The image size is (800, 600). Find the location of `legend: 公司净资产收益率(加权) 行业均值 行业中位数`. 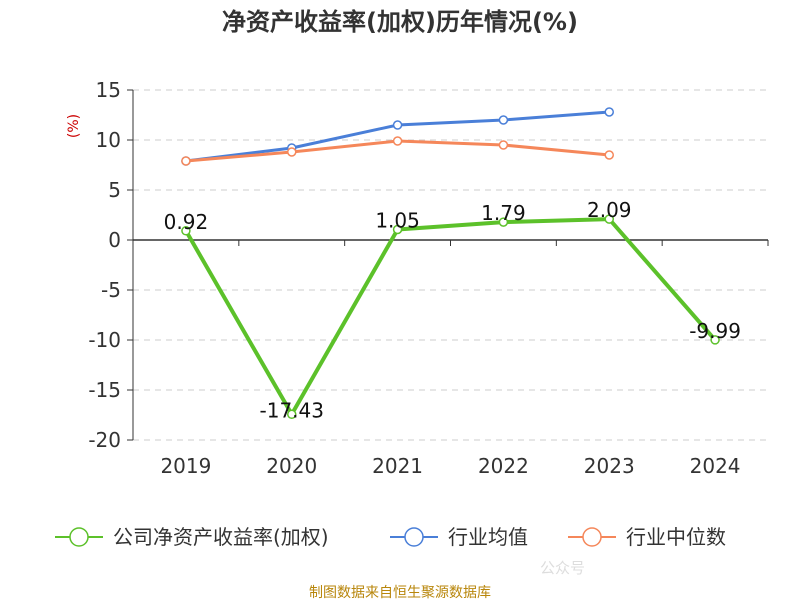

legend: 公司净资产收益率(加权) 行业均值 行业中位数 is located at coordinates (390, 537).